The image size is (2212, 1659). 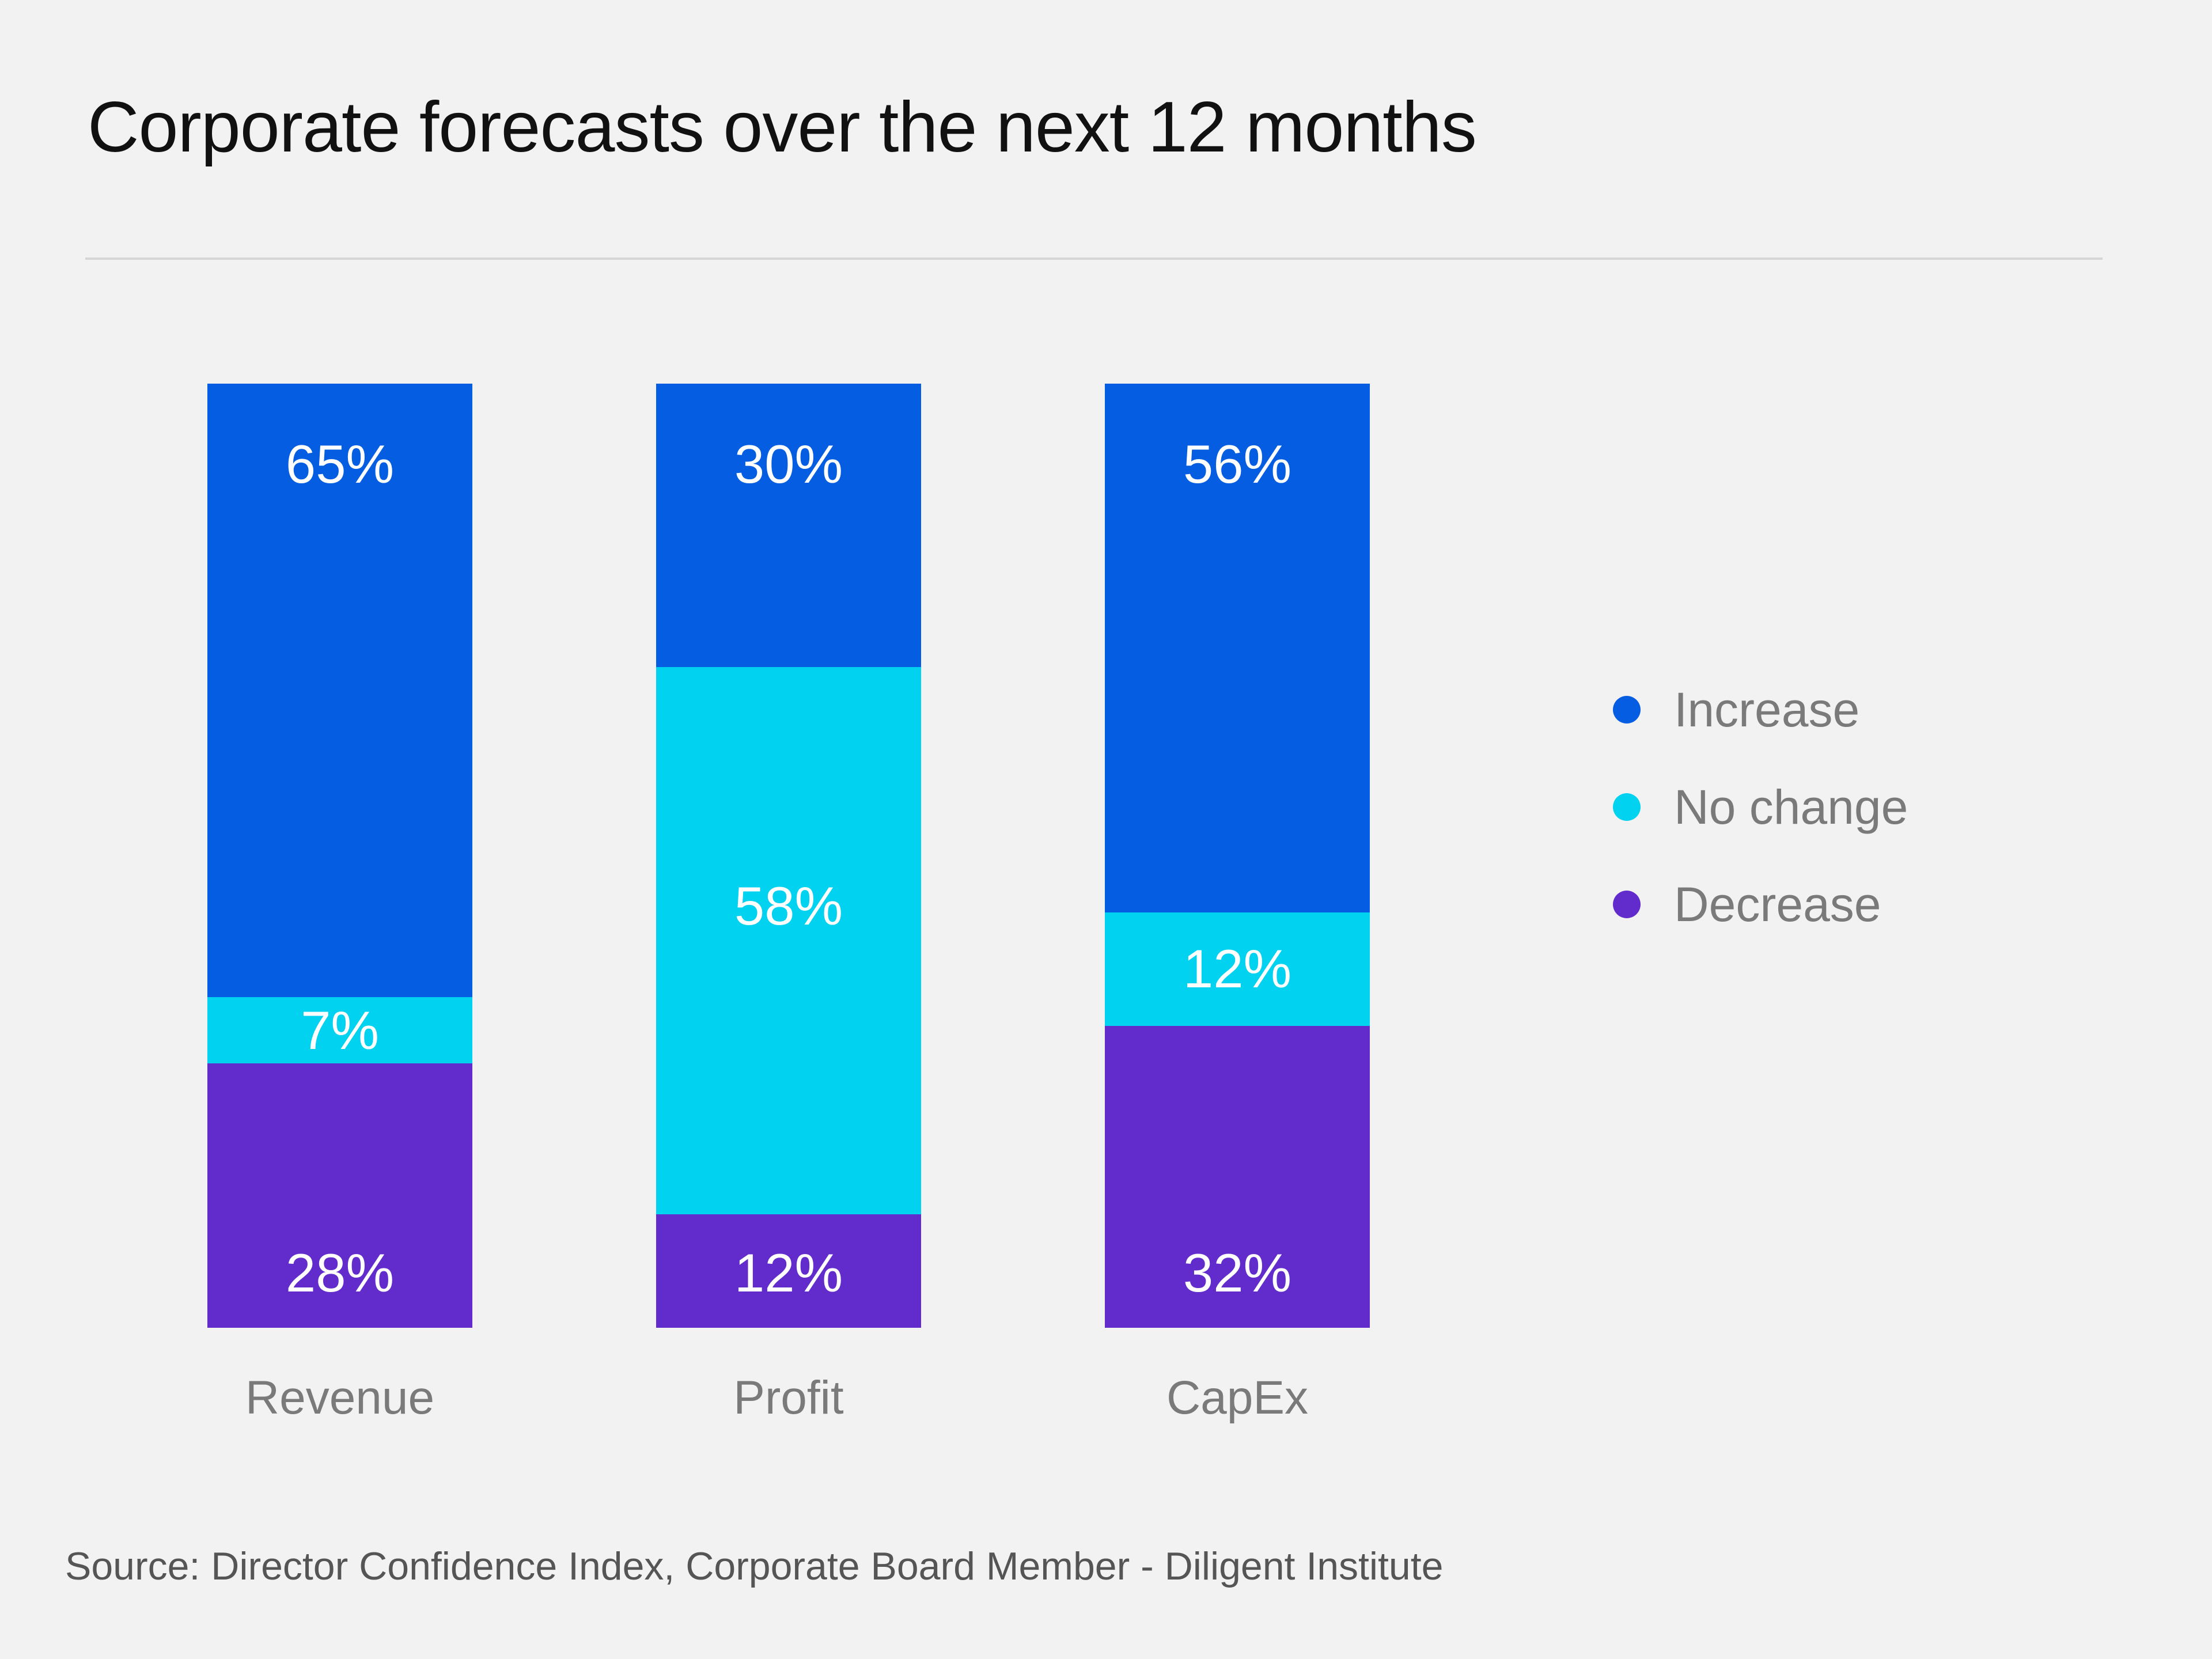 I want to click on bar-segment-decrease-profit, so click(x=788, y=1271).